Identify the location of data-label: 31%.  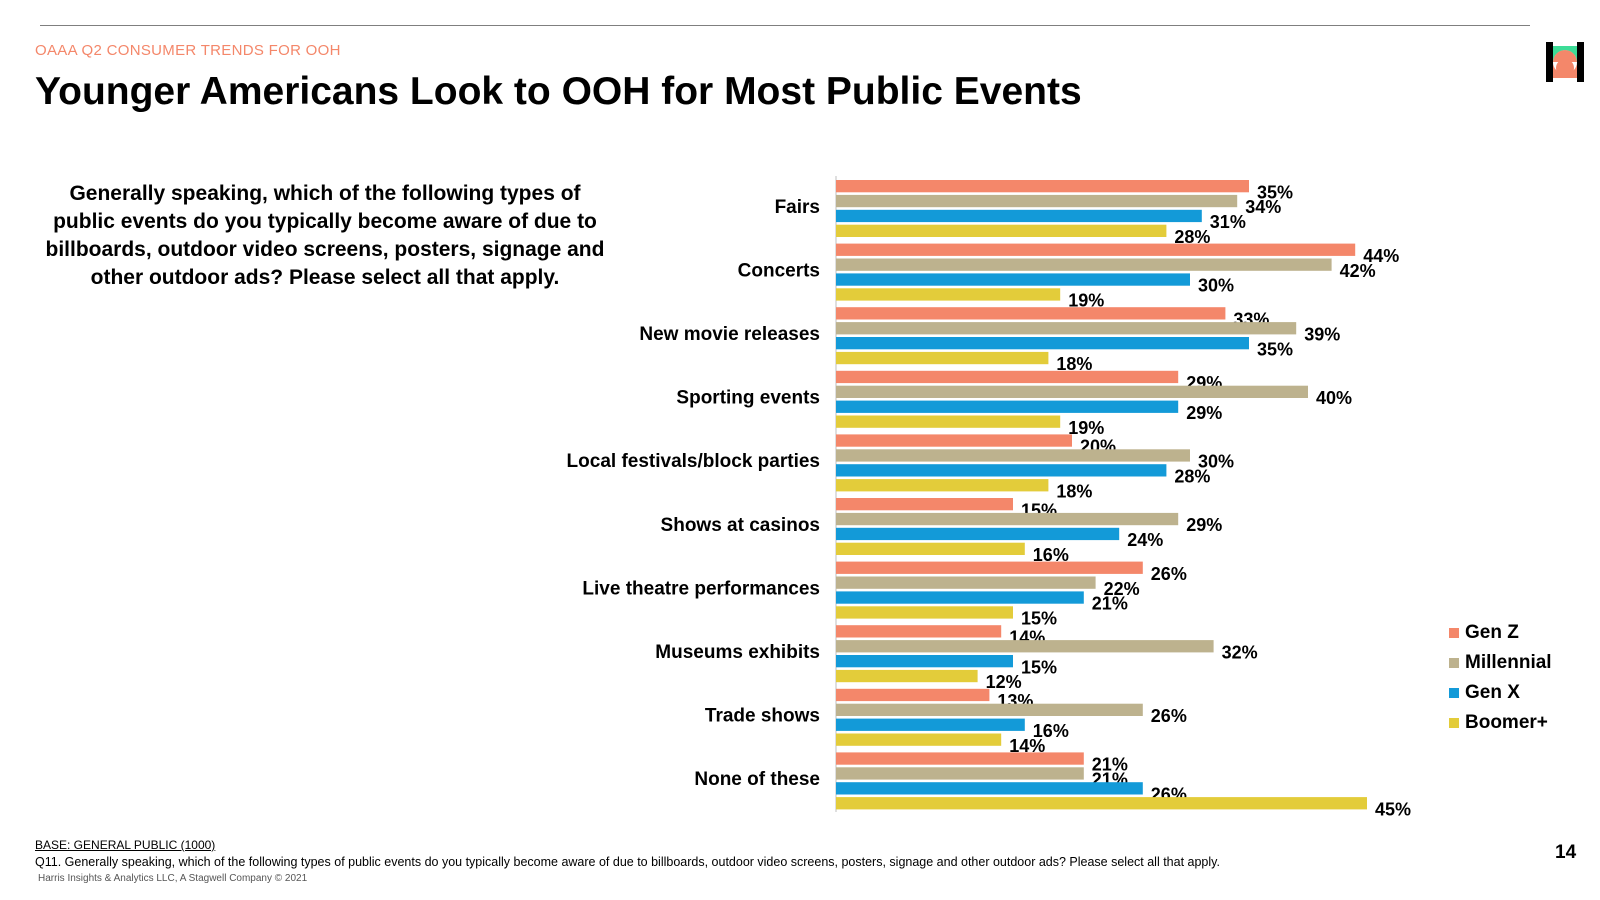
(1228, 222).